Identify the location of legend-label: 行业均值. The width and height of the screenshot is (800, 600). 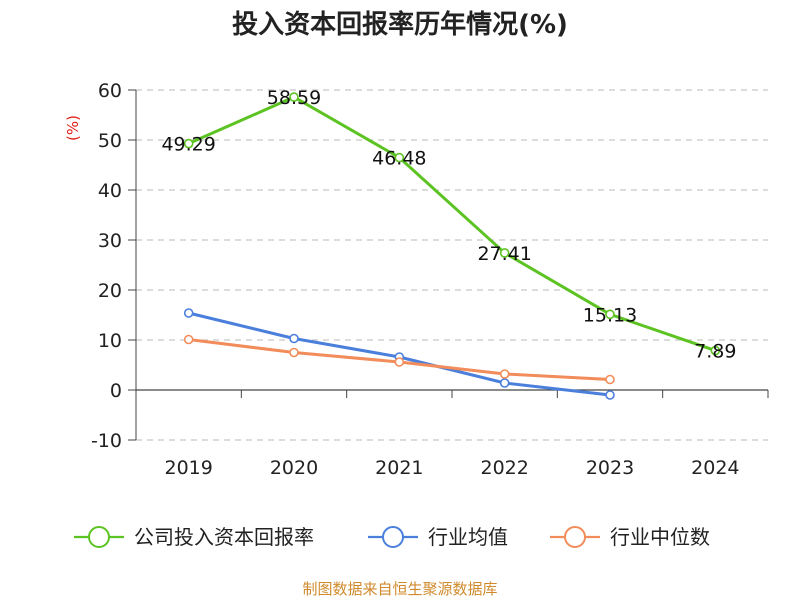
(468, 537).